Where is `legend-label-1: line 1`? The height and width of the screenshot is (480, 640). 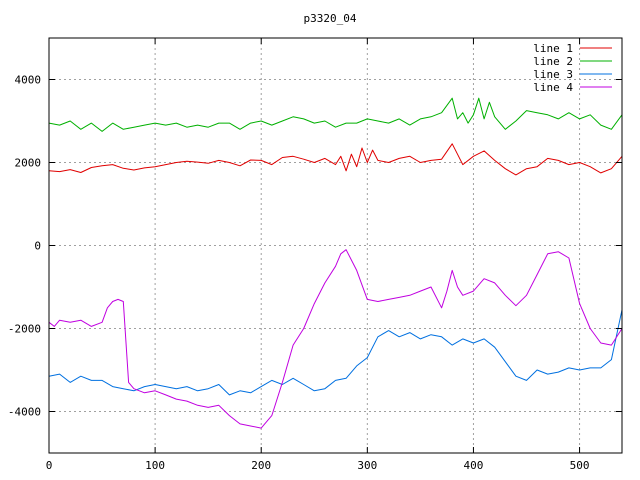 legend-label-1: line 1 is located at coordinates (553, 48).